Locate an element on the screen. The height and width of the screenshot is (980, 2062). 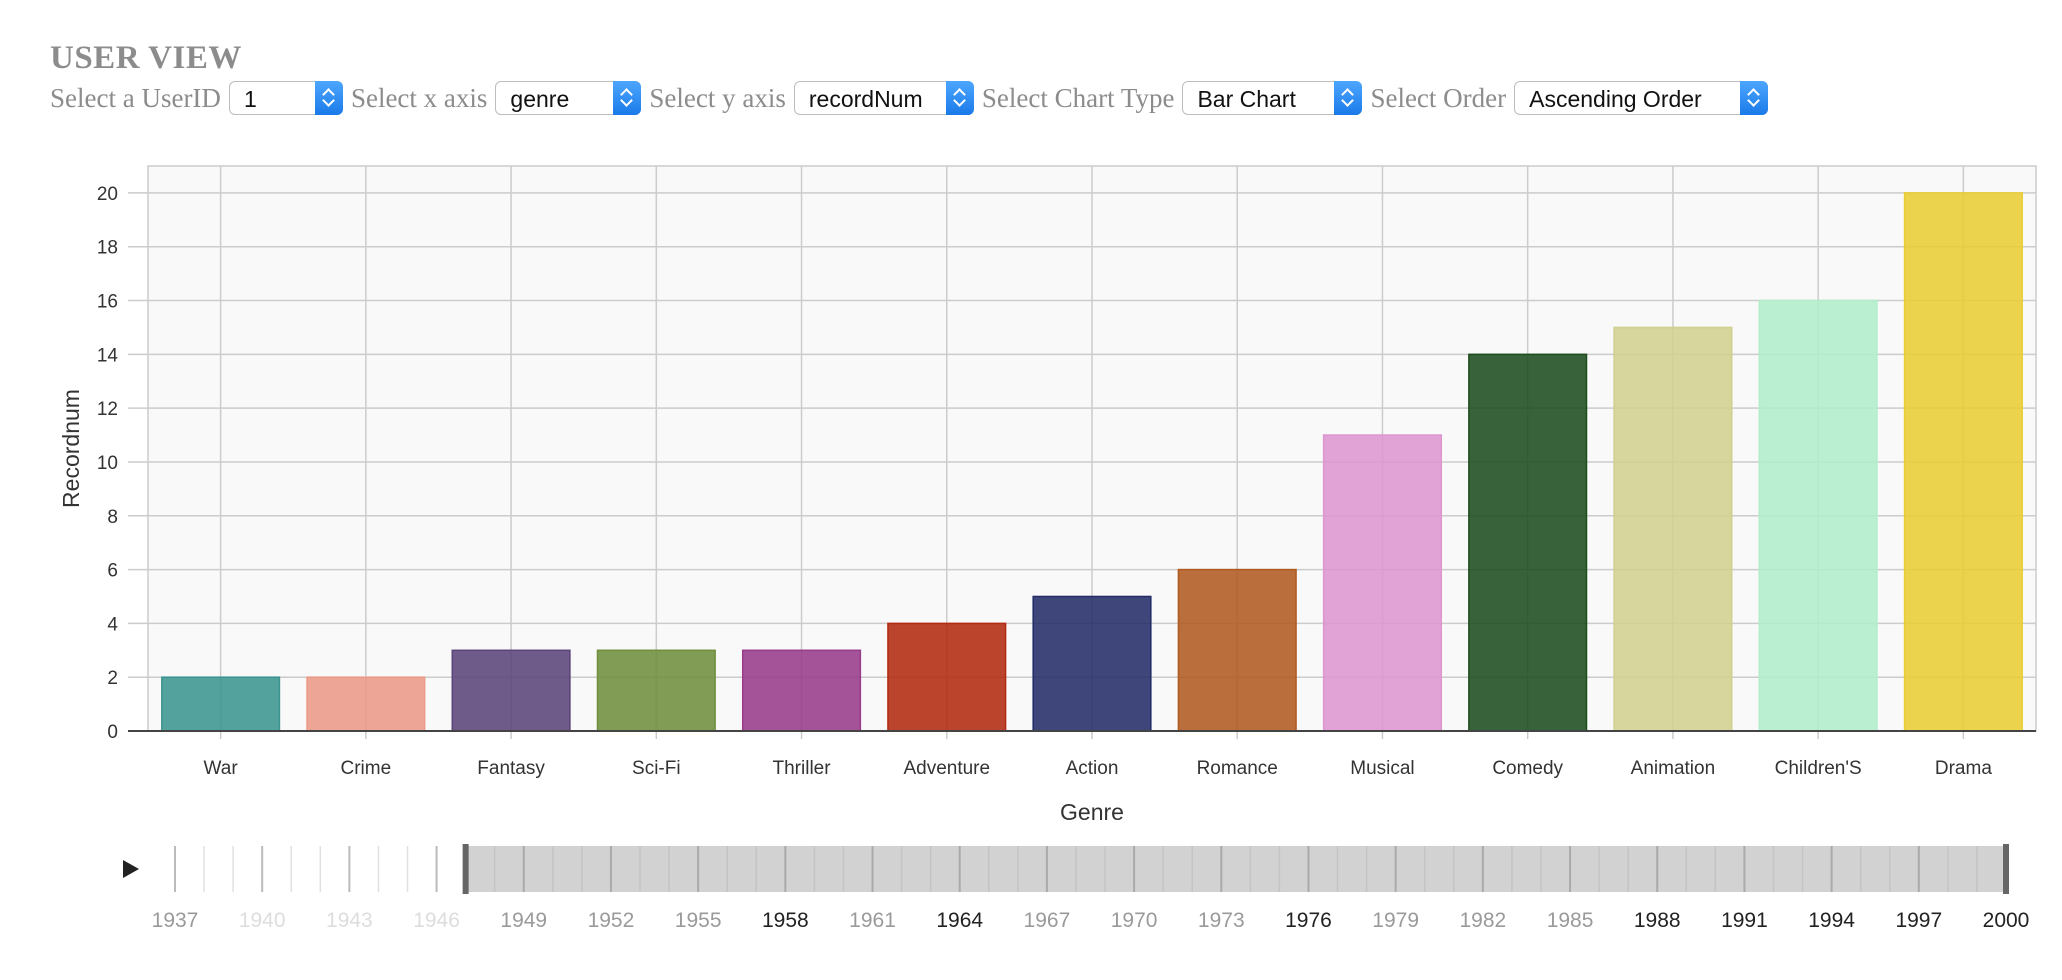
y-tick-label: 8 is located at coordinates (112, 517).